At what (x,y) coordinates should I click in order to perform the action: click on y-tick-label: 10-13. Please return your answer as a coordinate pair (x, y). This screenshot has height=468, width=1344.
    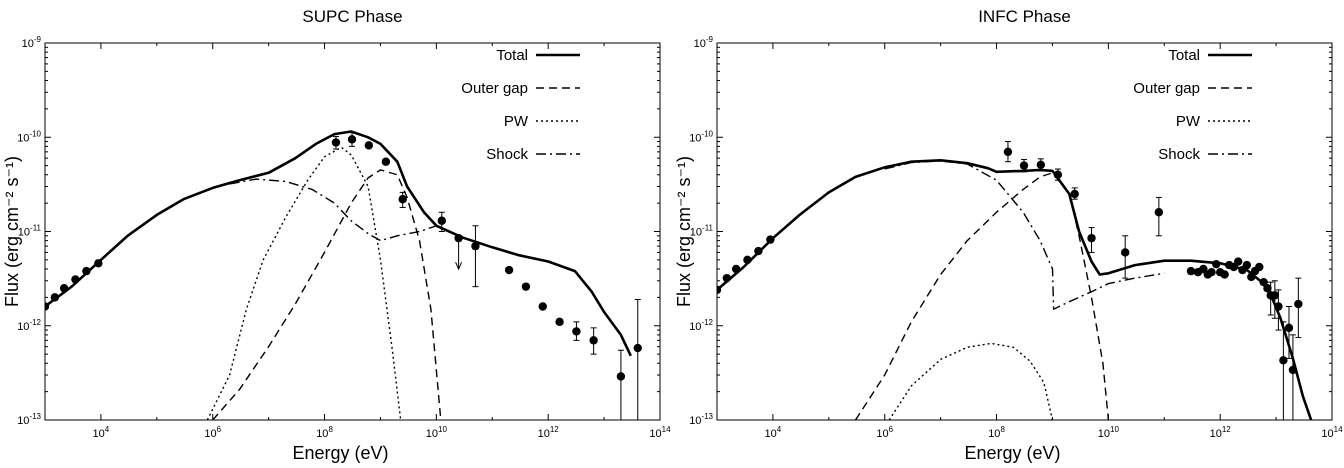
    Looking at the image, I should click on (701, 419).